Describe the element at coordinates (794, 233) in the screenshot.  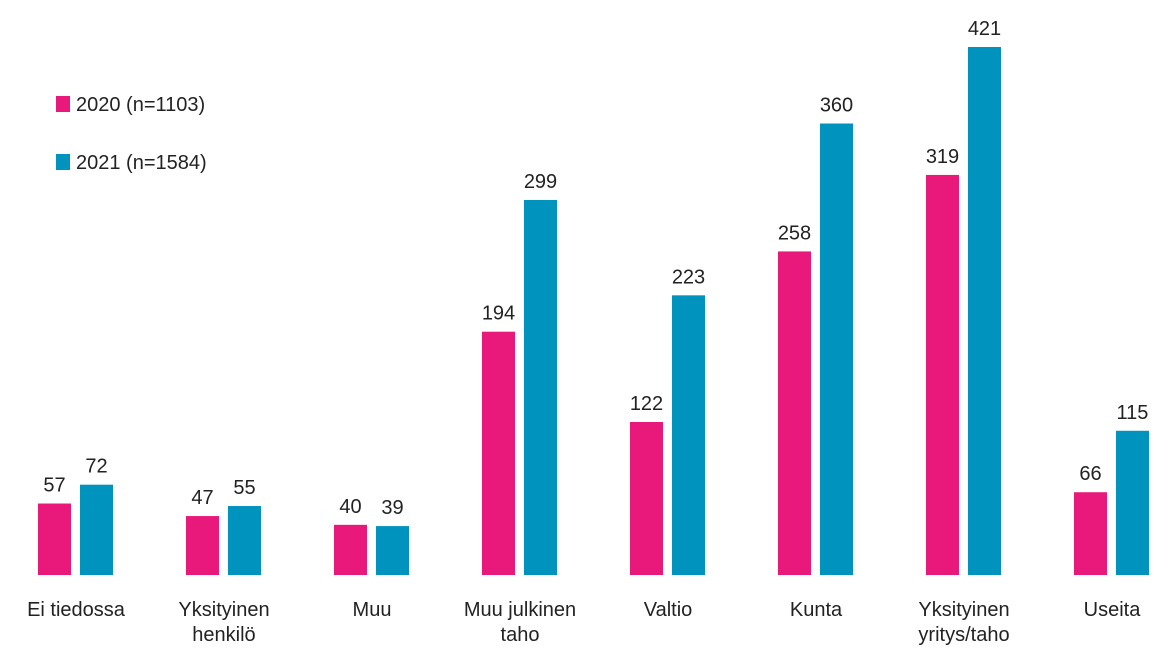
I see `value-label: 258` at that location.